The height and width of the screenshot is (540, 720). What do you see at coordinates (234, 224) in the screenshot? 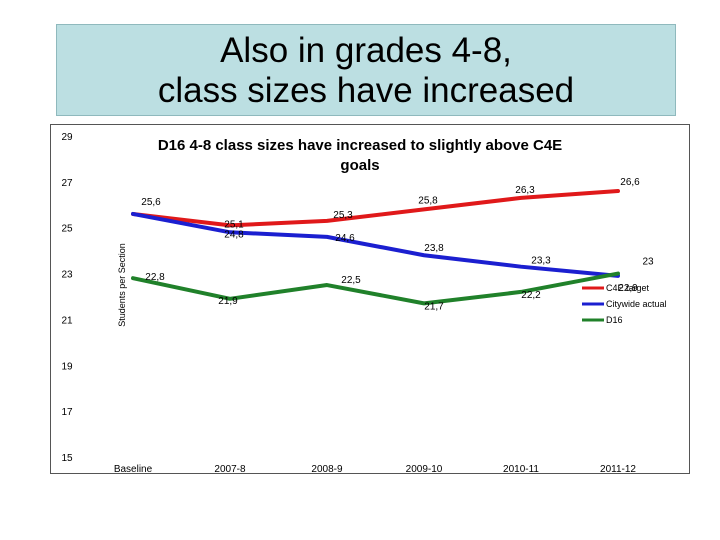
I see `data-label-0-1: 25,1` at bounding box center [234, 224].